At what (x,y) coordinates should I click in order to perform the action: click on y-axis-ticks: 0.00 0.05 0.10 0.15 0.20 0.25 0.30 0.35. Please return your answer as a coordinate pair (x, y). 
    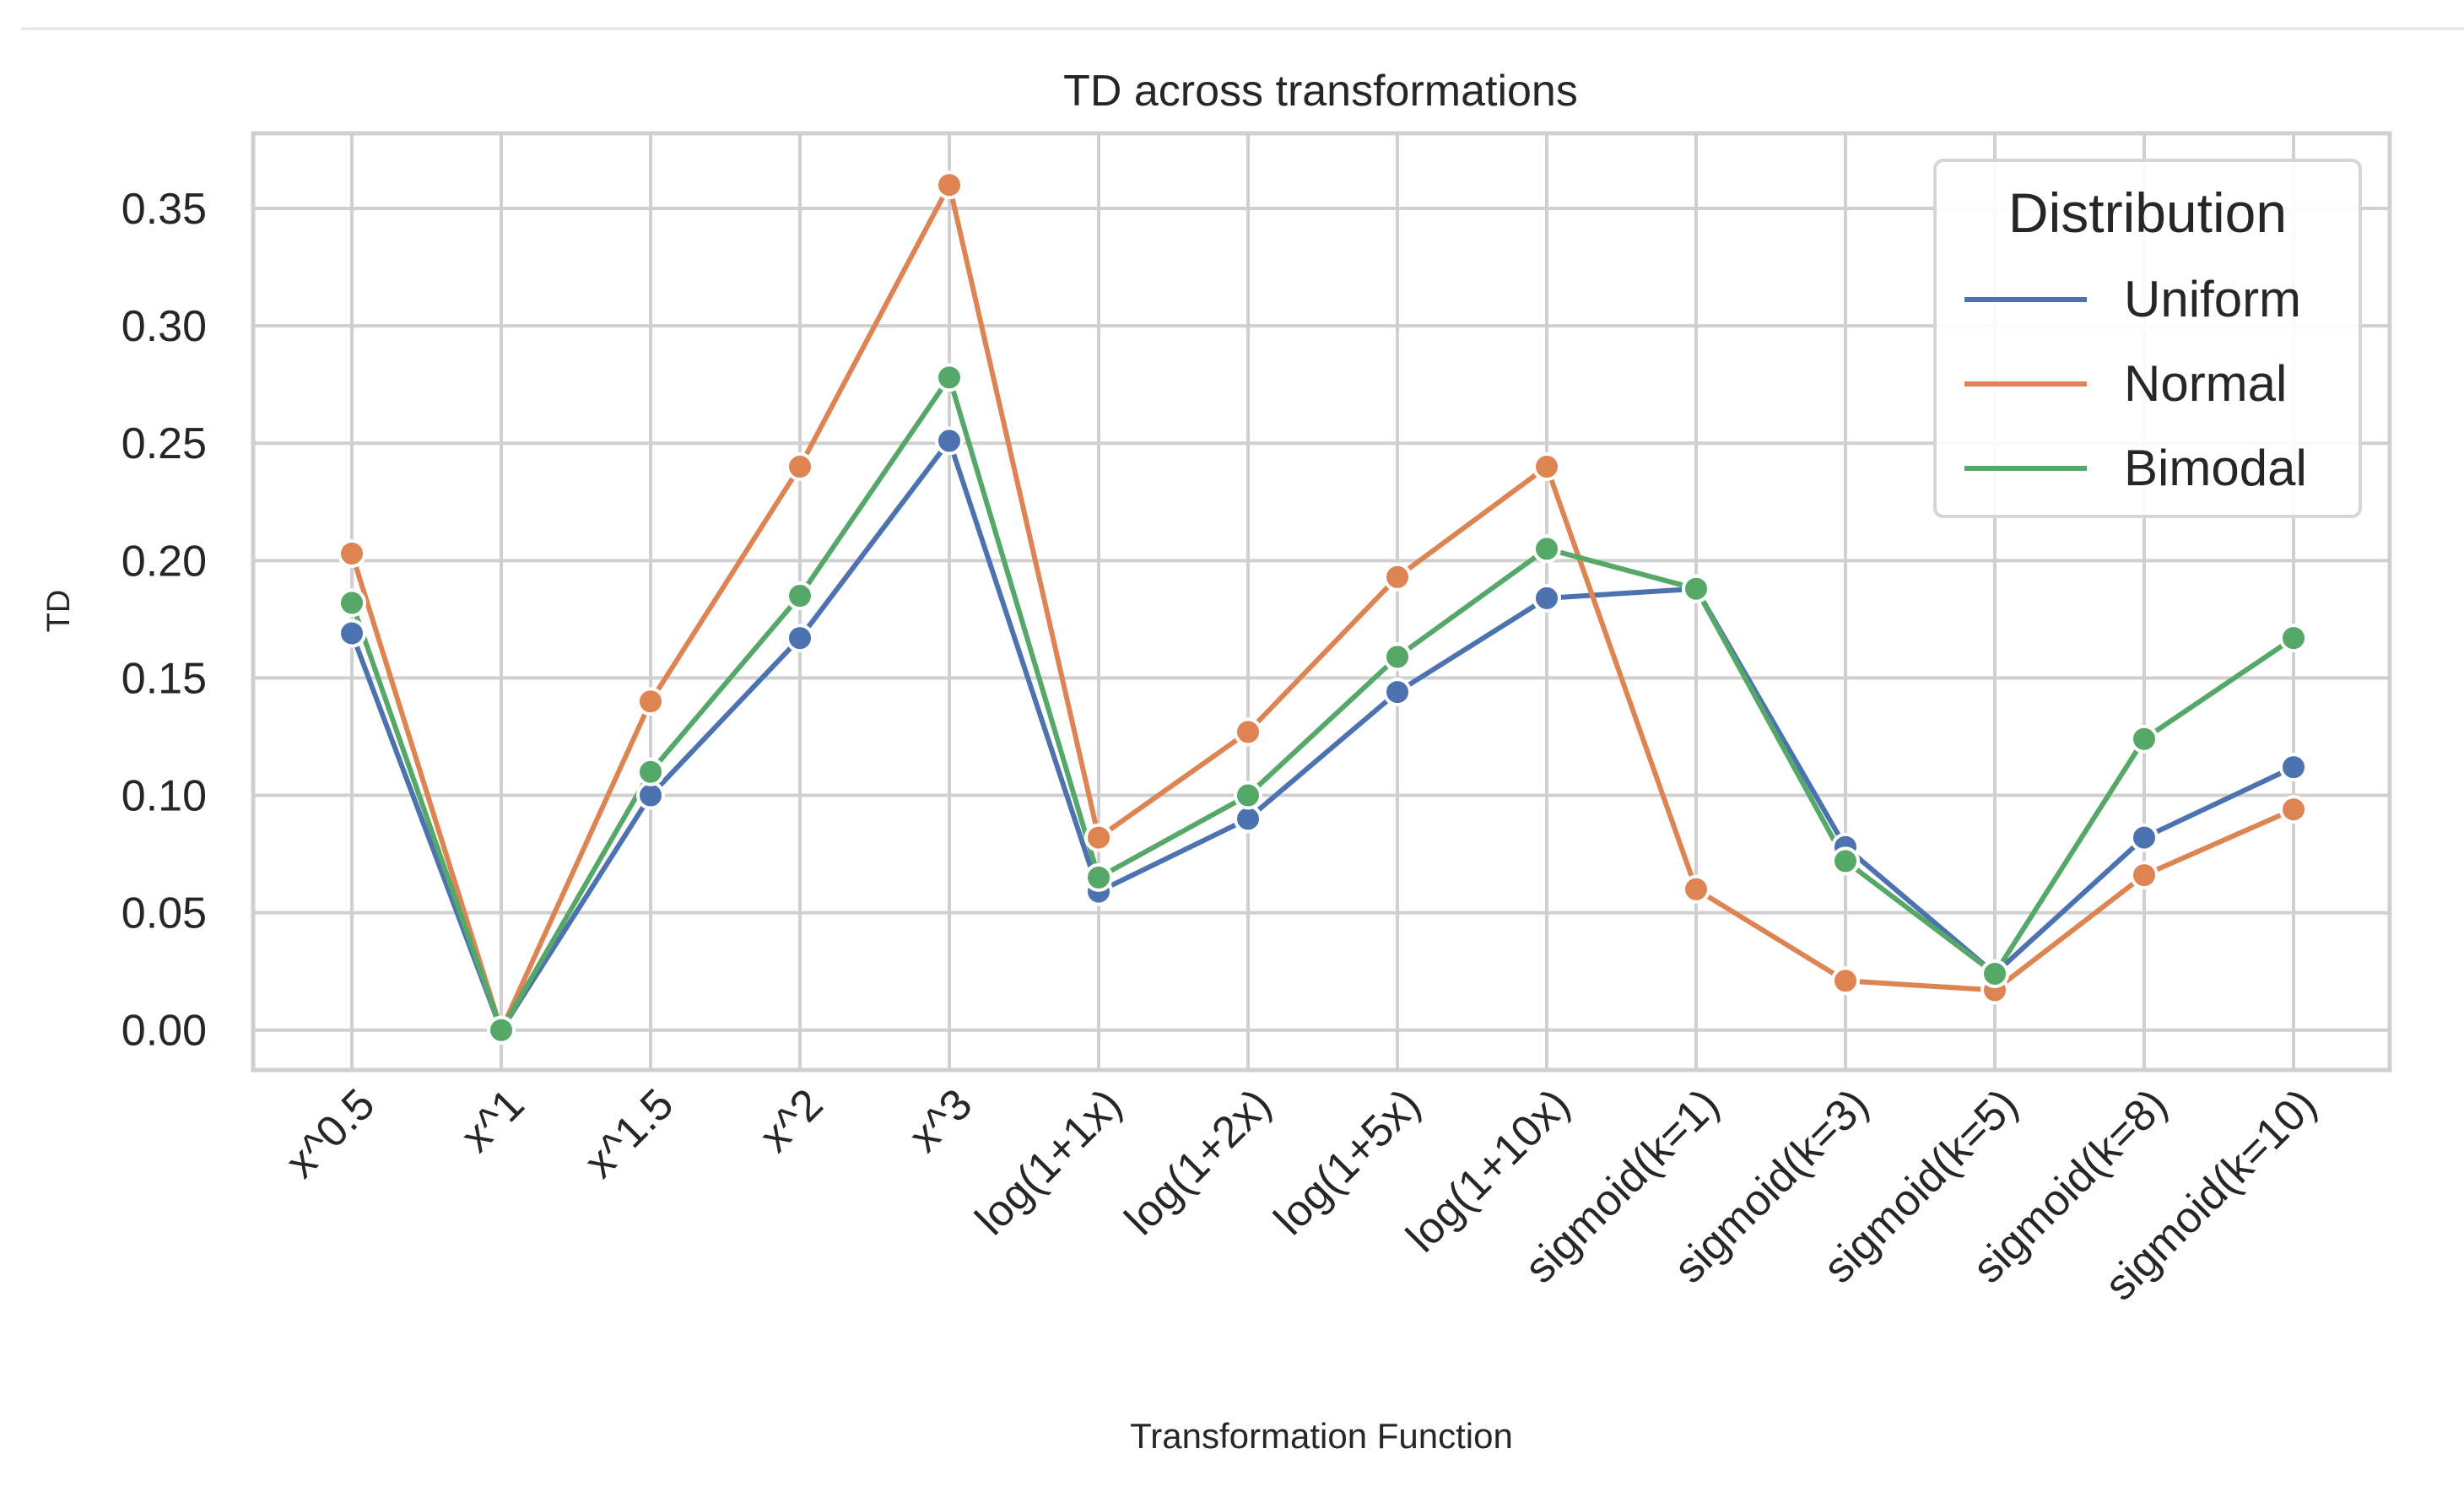
    Looking at the image, I should click on (165, 620).